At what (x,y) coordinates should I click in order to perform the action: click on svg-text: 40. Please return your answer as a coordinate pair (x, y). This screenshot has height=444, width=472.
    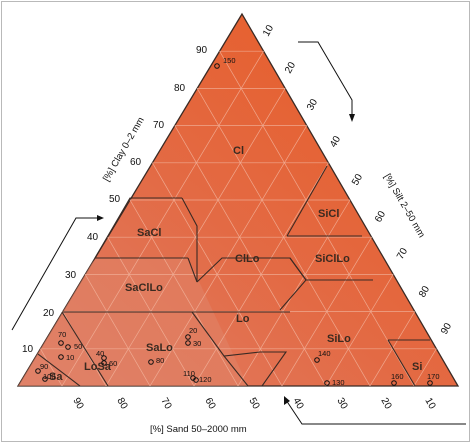
    Looking at the image, I should click on (100, 353).